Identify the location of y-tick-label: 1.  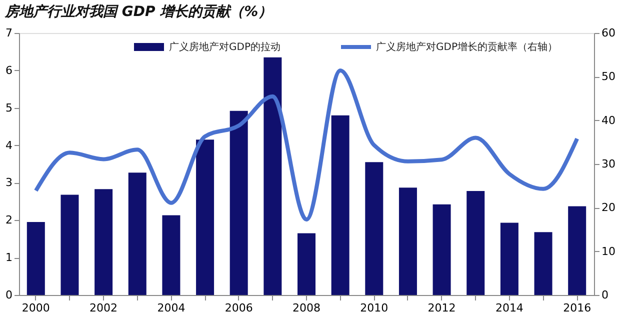
(9, 257).